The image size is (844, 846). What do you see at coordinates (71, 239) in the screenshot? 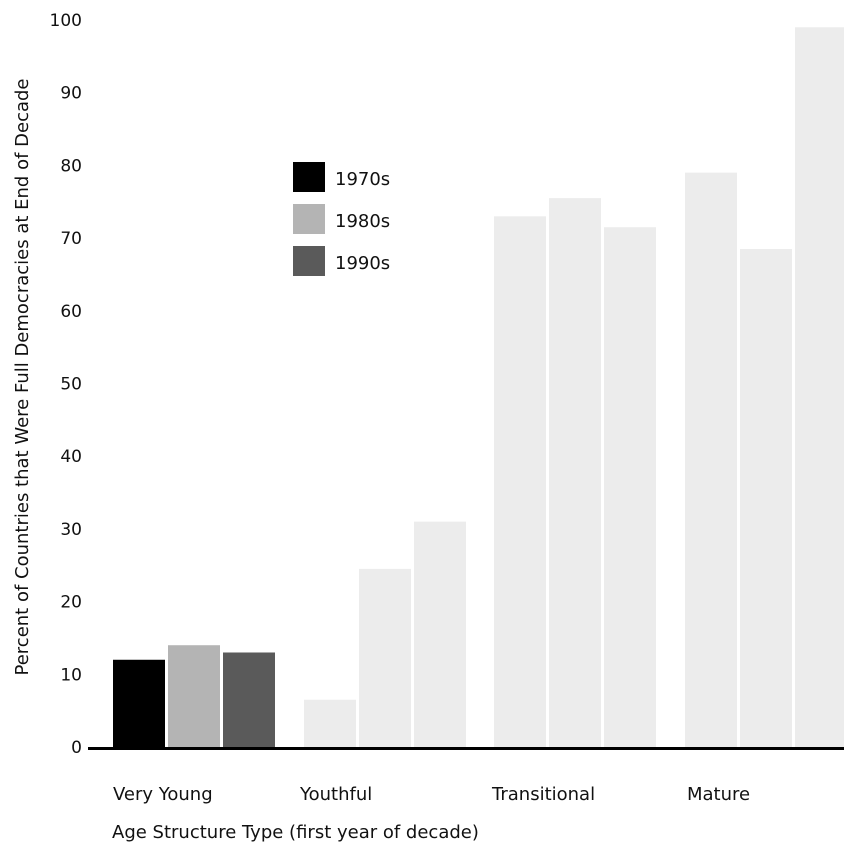
I see `y-tick-label: 70` at bounding box center [71, 239].